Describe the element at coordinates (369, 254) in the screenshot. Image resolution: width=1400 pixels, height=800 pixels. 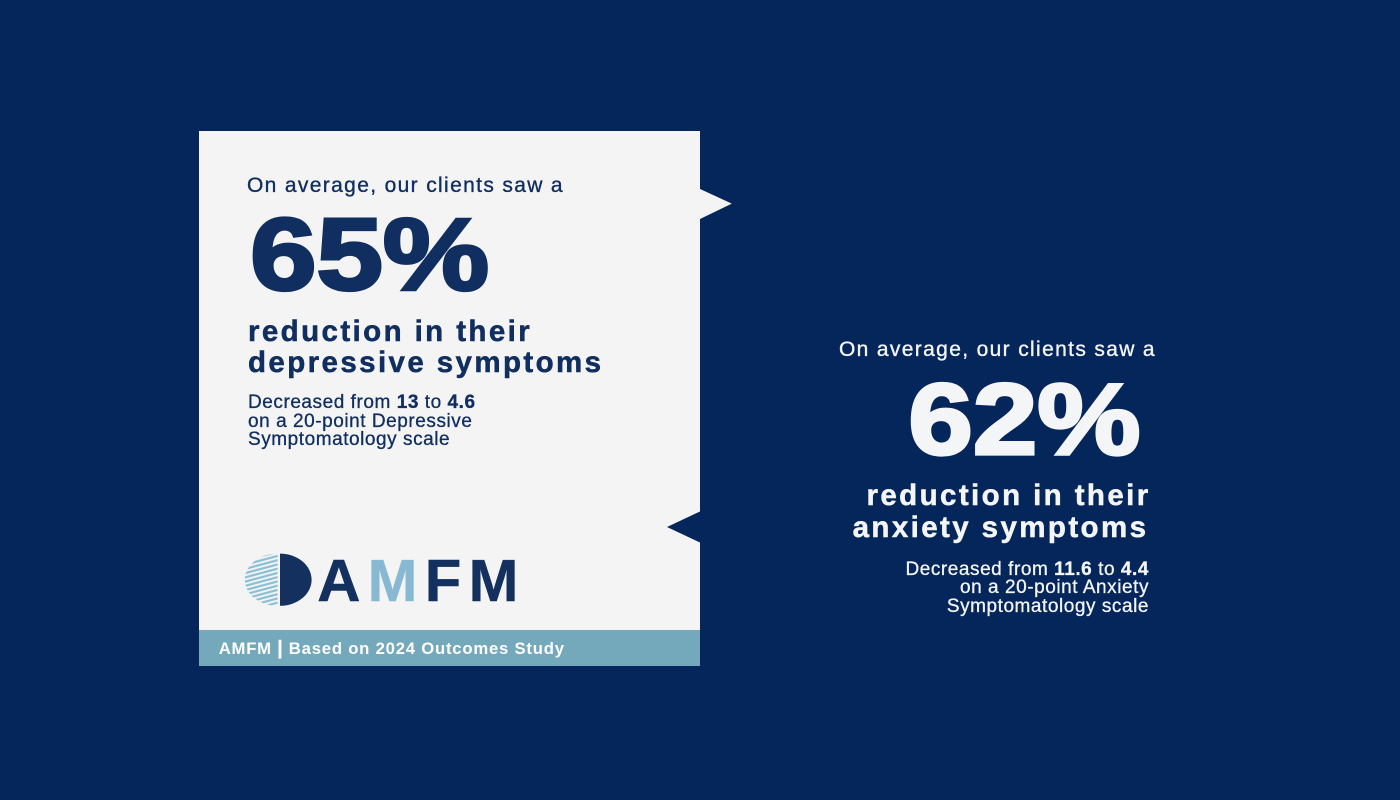
I see `svg-text: 65%` at that location.